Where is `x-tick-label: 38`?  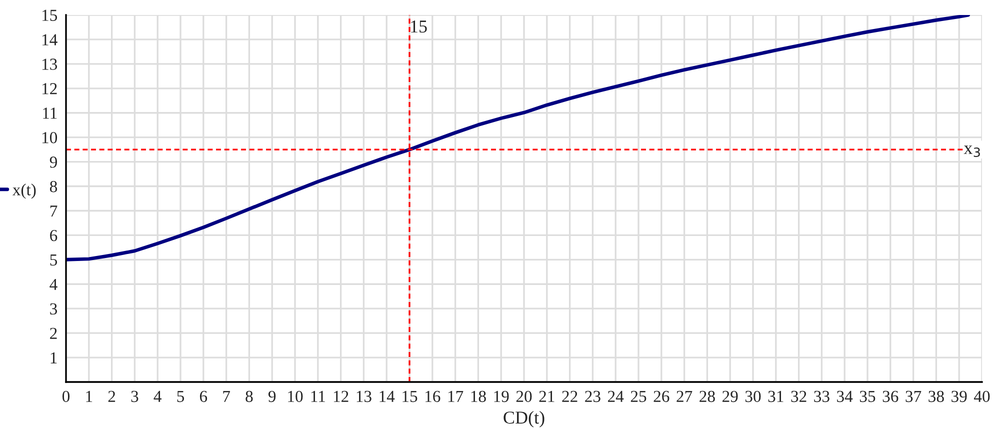 x-tick-label: 38 is located at coordinates (936, 396).